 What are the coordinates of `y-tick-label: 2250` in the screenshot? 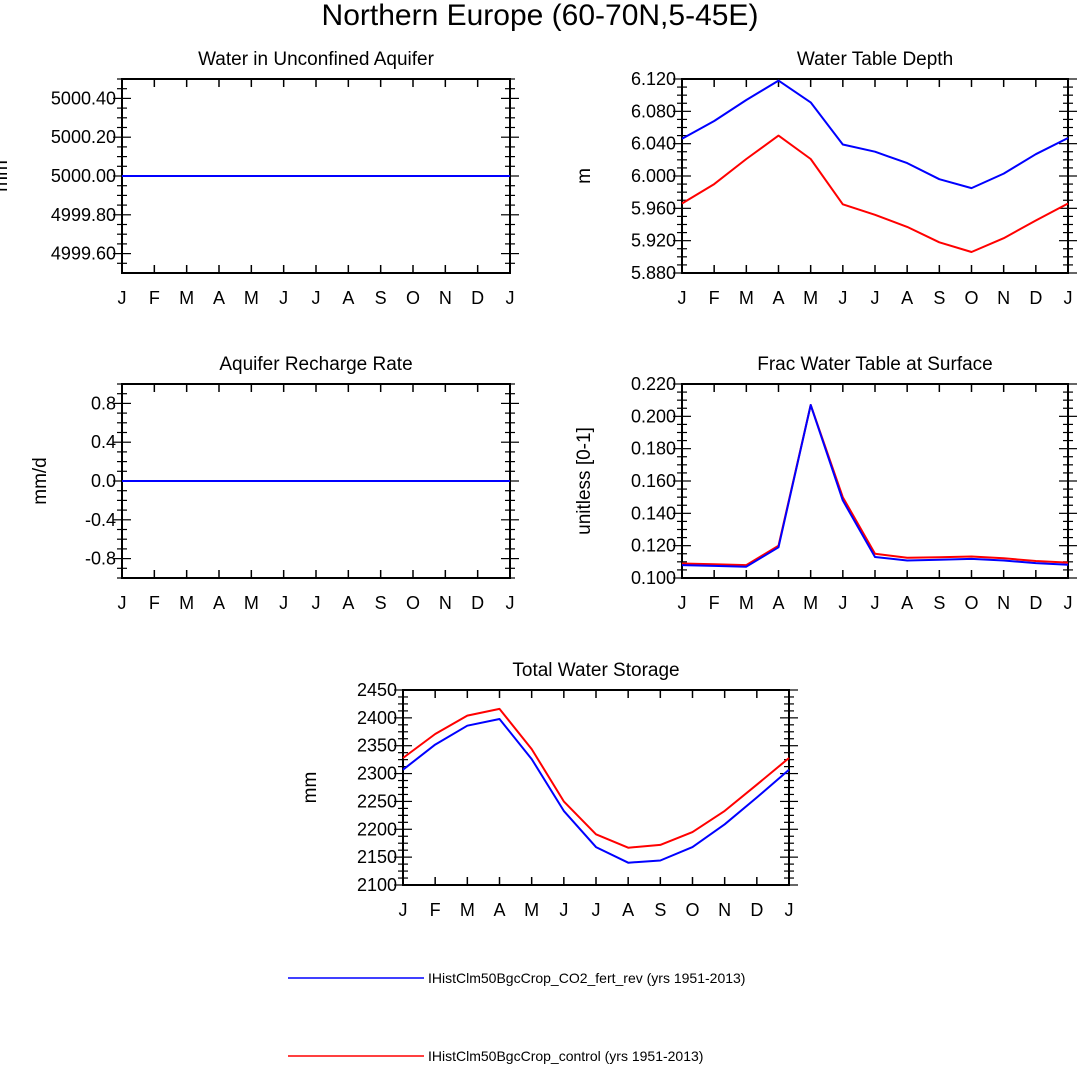 It's located at (377, 801).